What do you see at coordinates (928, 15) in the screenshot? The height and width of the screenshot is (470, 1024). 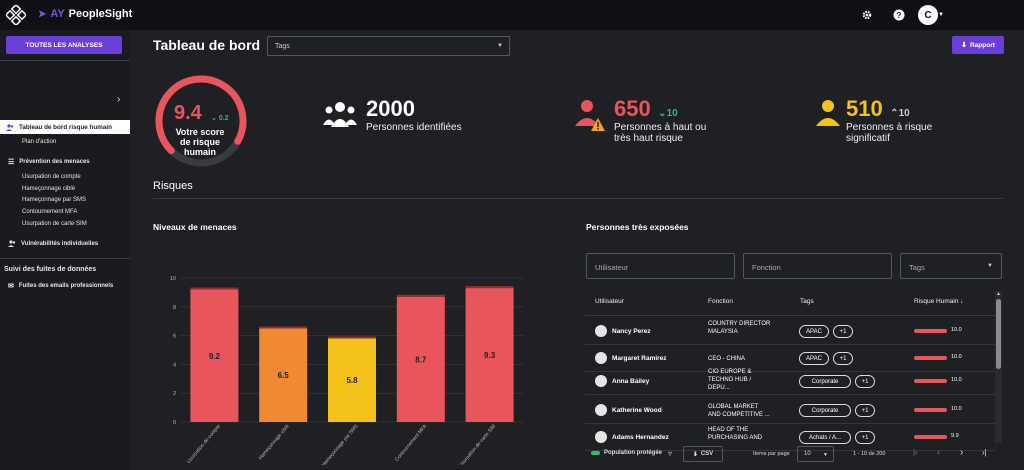 I see `user-avatar: C` at bounding box center [928, 15].